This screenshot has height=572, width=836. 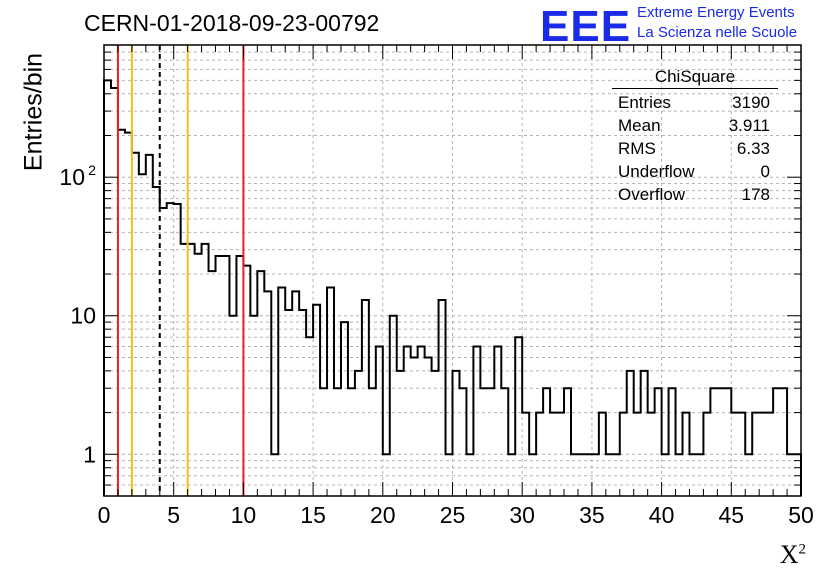 I want to click on x-tick-label: 0, so click(x=104, y=515).